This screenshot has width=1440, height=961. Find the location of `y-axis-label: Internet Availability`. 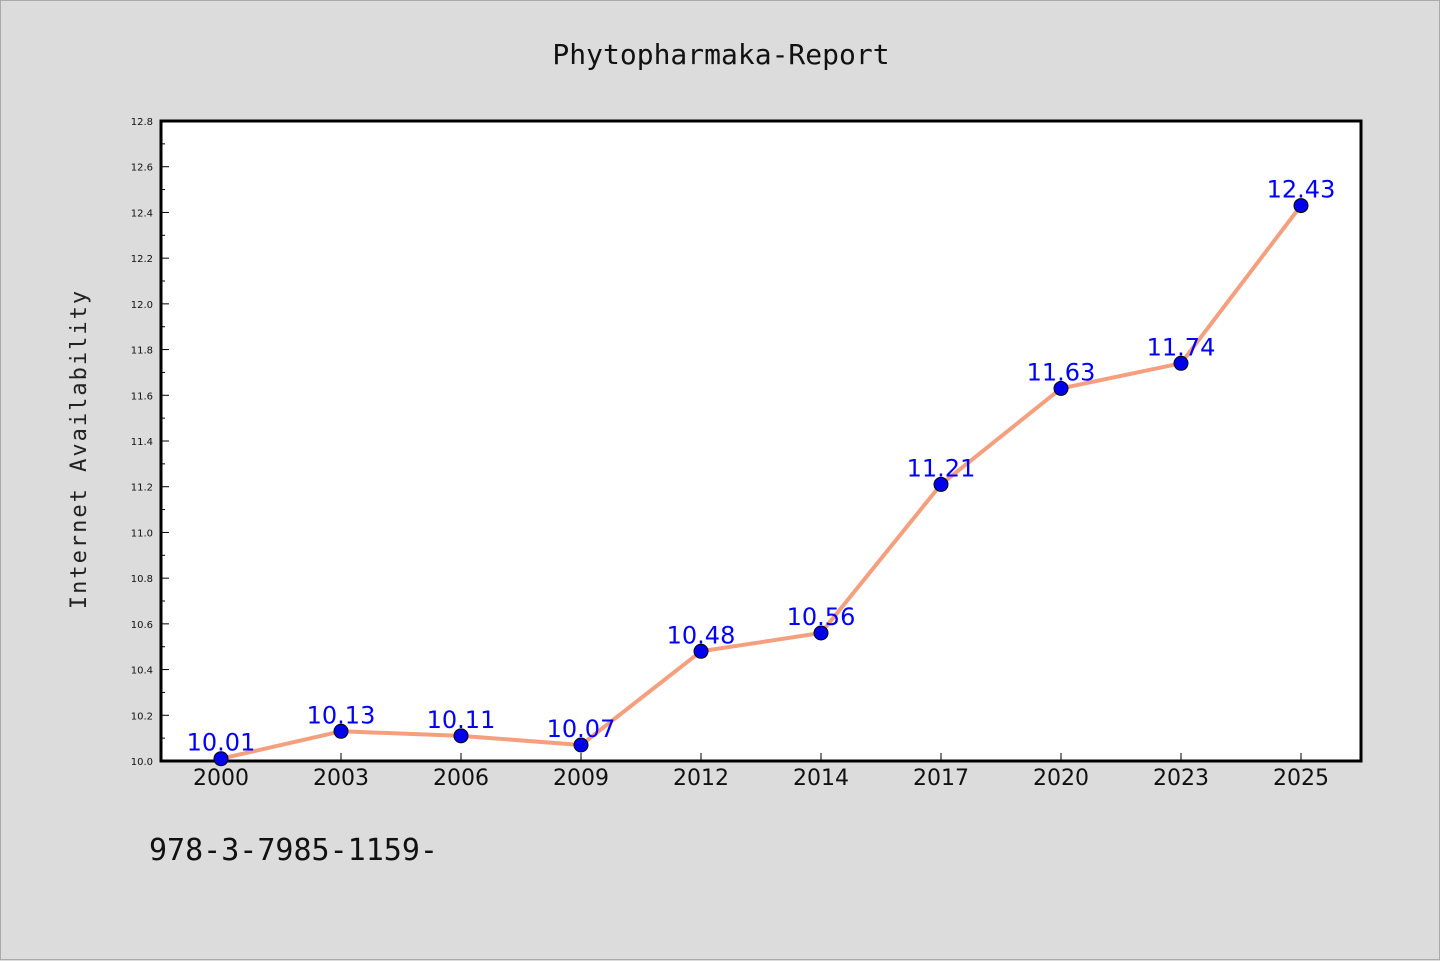

y-axis-label: Internet Availability is located at coordinates (79, 449).